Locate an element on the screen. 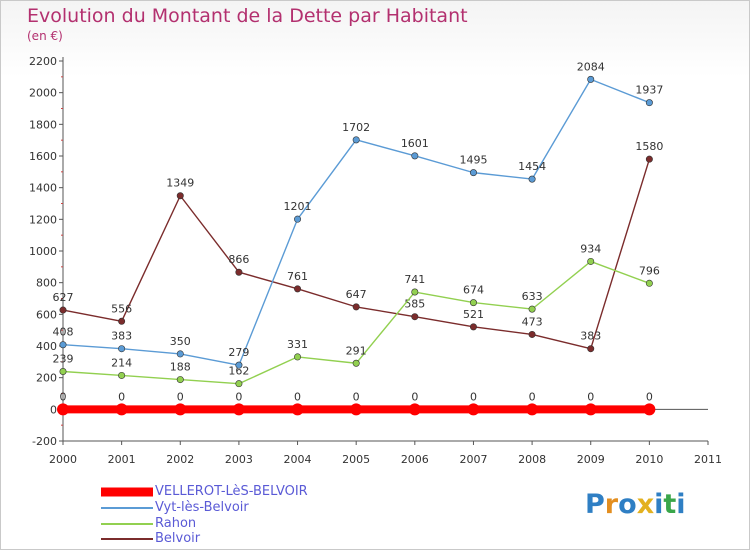 This screenshot has height=551, width=750. chart-unit-label: (en €) is located at coordinates (45, 36).